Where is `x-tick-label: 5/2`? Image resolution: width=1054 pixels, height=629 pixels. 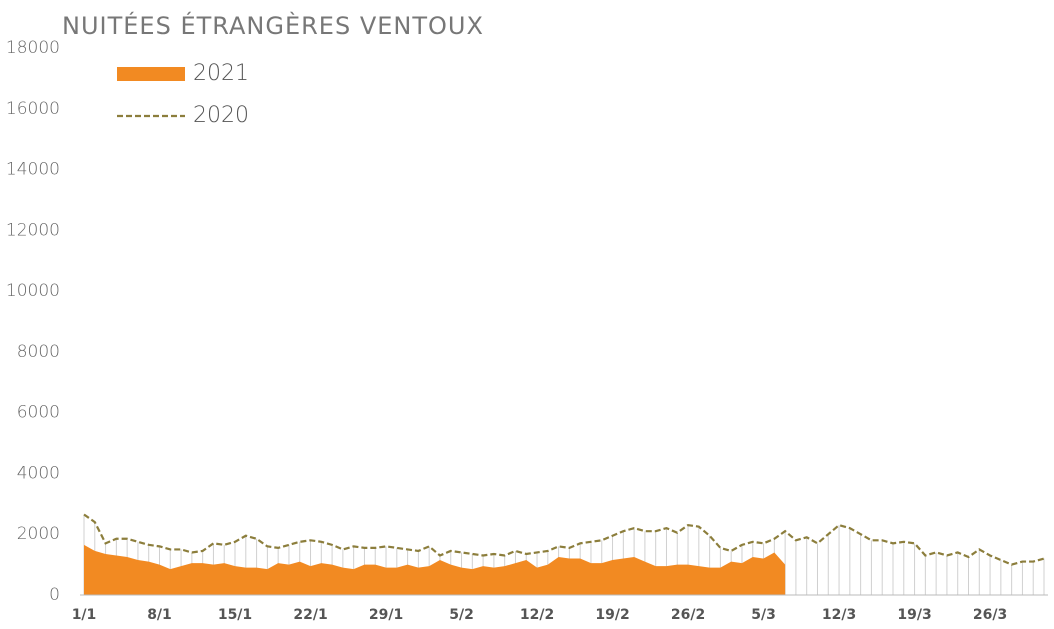 x-tick-label: 5/2 is located at coordinates (461, 615).